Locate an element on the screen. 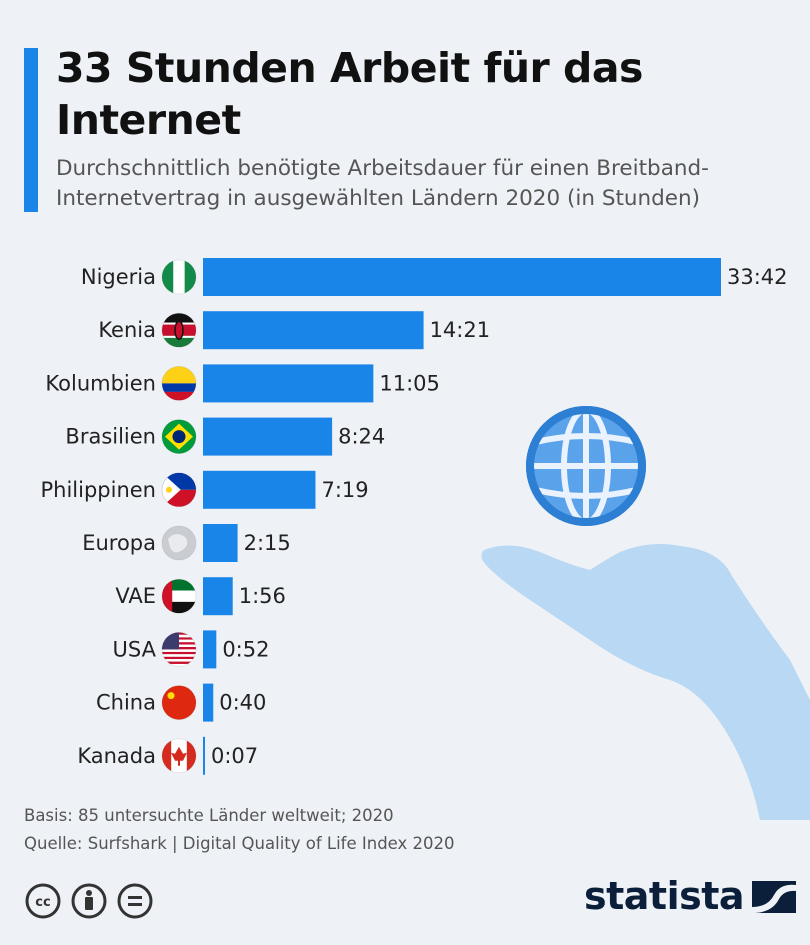 Image resolution: width=810 pixels, height=945 pixels. title-accent-bar is located at coordinates (31, 130).